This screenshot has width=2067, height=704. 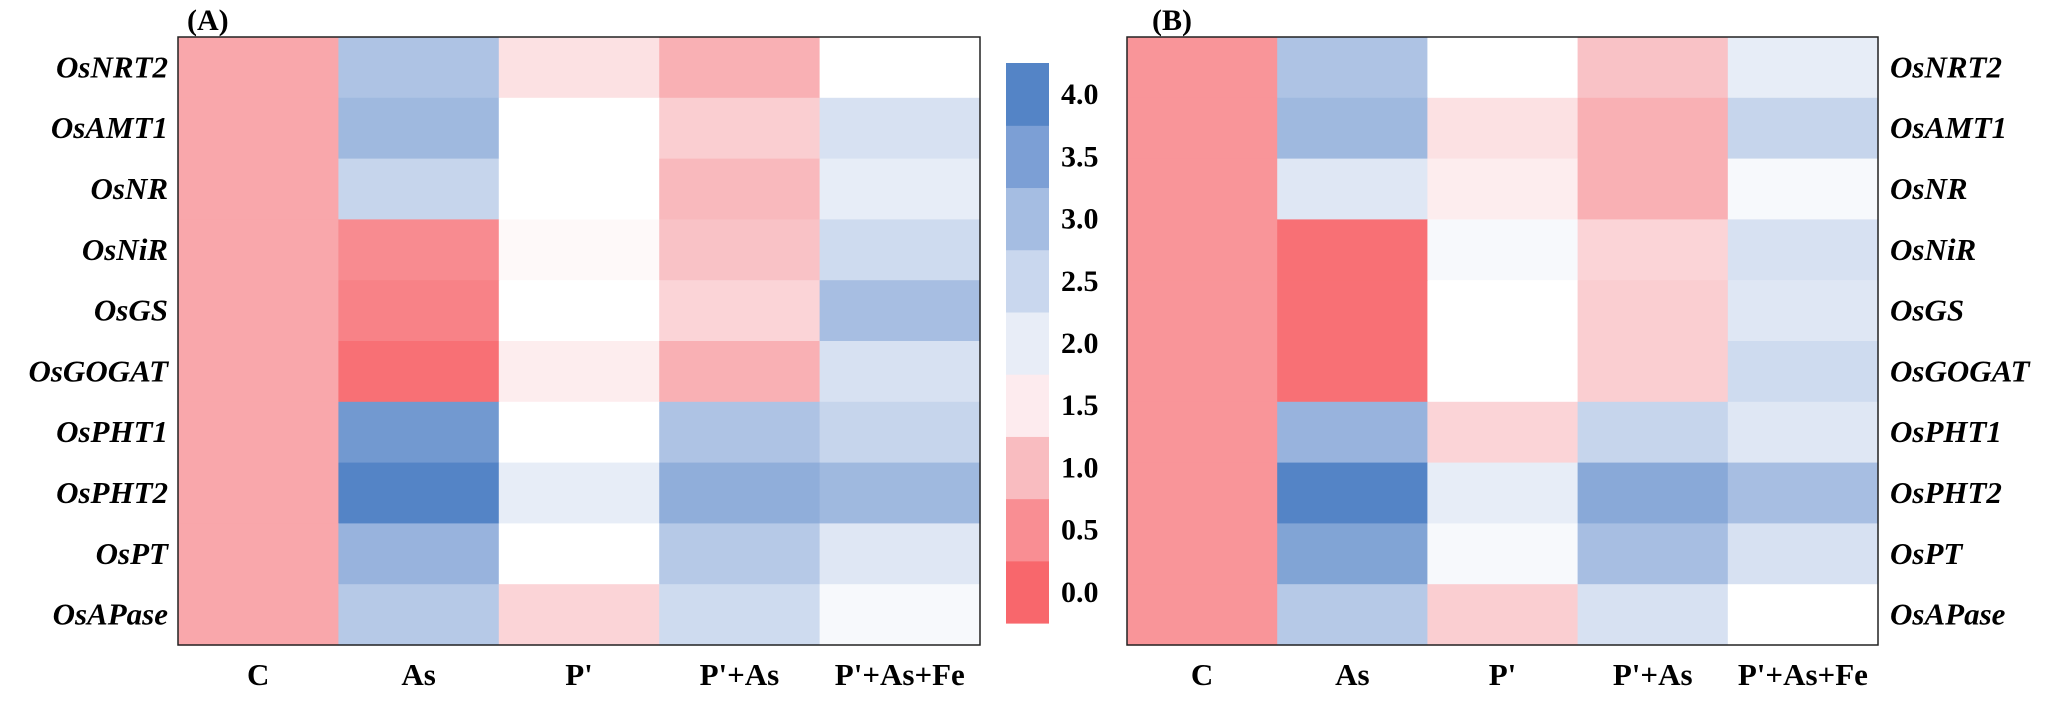 What do you see at coordinates (1948, 127) in the screenshot?
I see `gene-label-osamt1: OsAMT1` at bounding box center [1948, 127].